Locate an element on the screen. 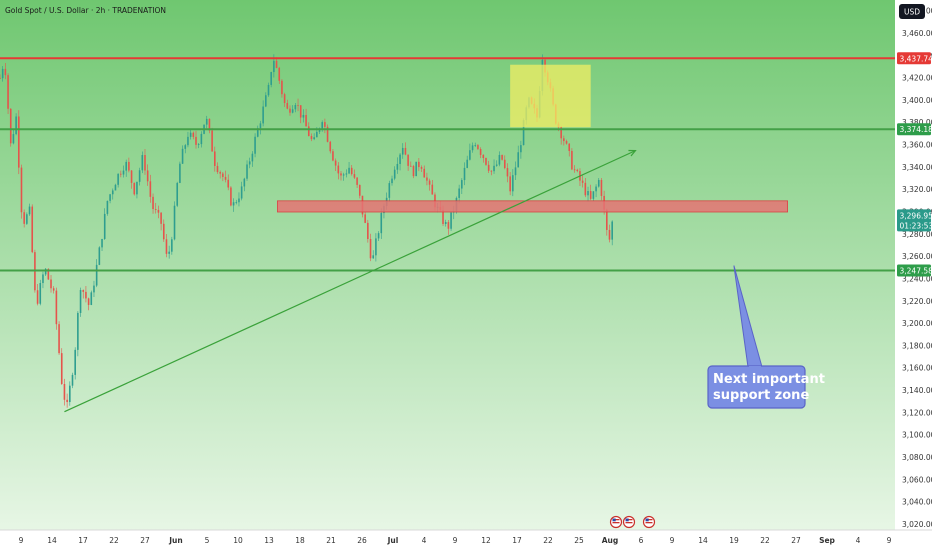 The image size is (932, 550). x-tick-label: 22 is located at coordinates (548, 540).